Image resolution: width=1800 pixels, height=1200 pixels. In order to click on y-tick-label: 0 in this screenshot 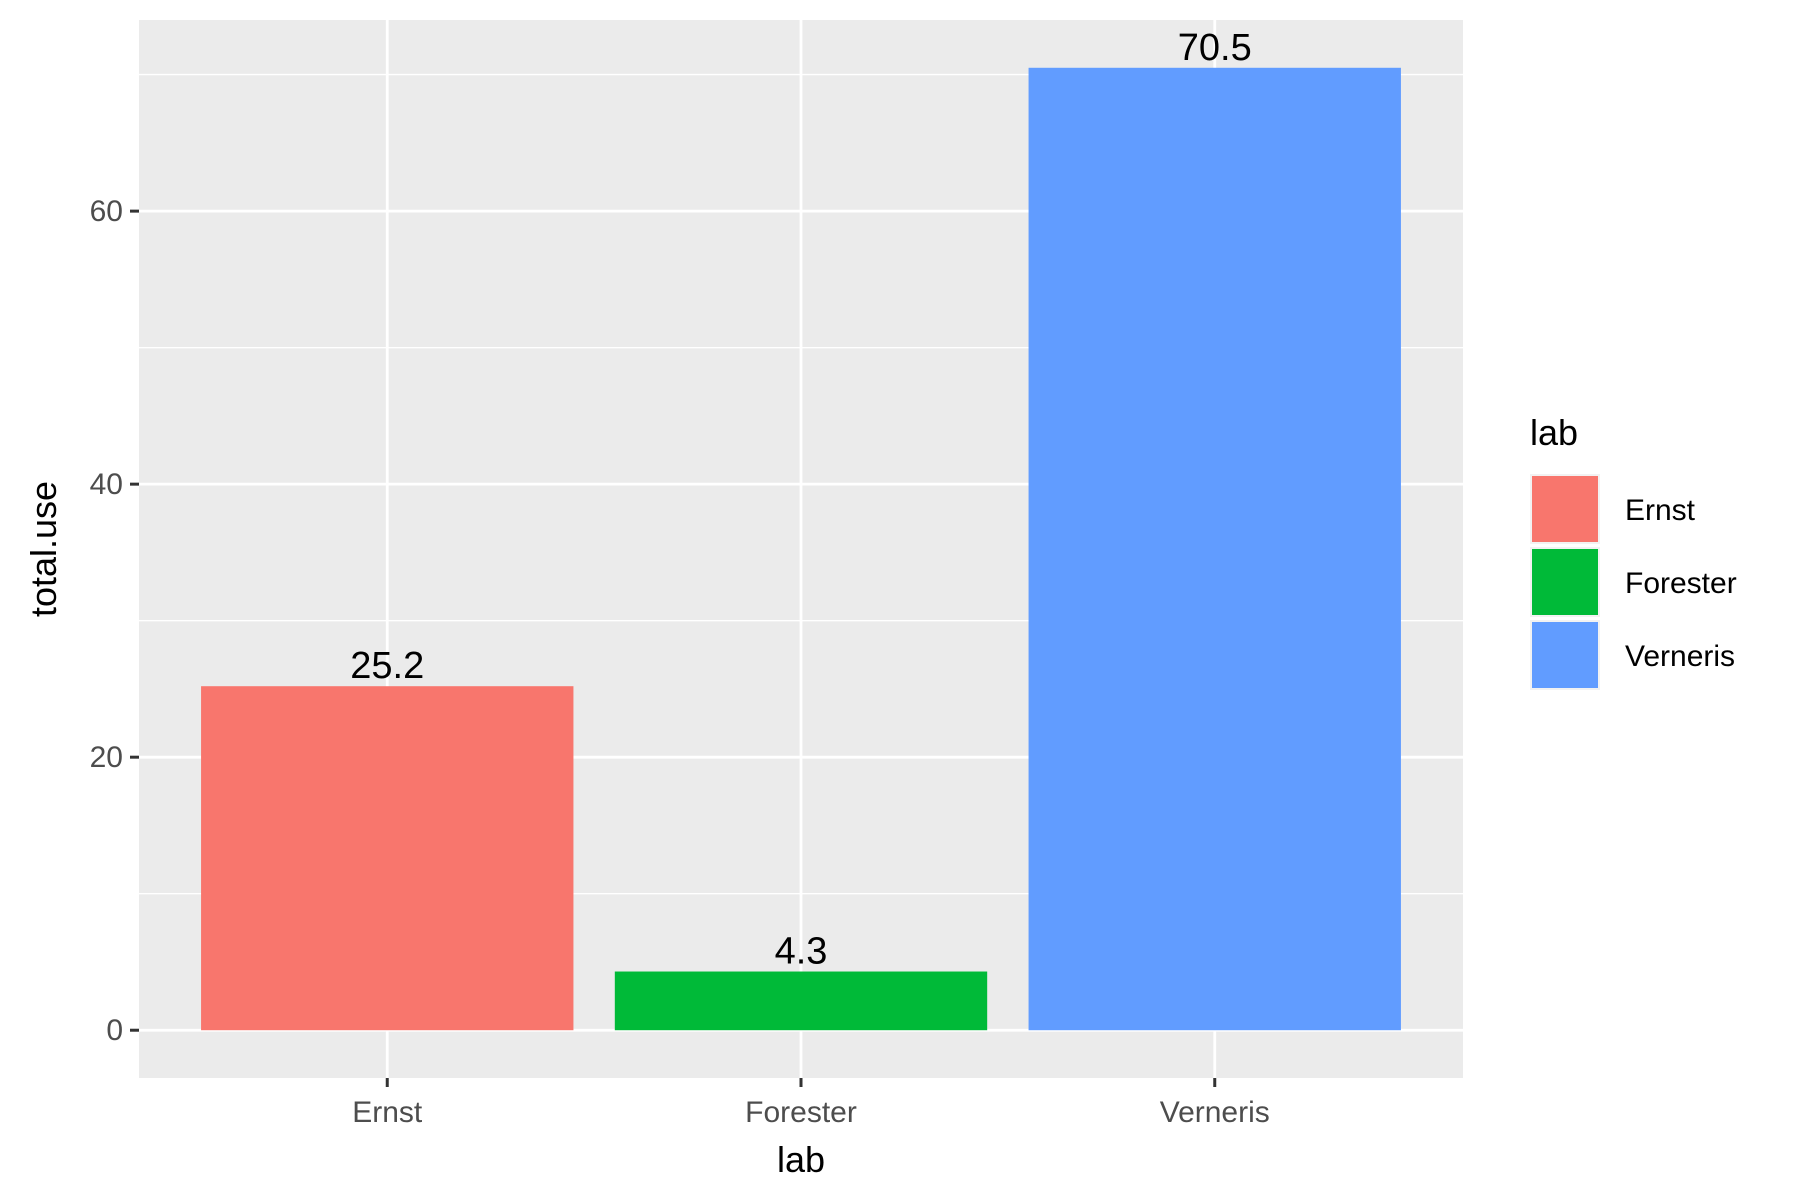, I will do `click(114, 1030)`.